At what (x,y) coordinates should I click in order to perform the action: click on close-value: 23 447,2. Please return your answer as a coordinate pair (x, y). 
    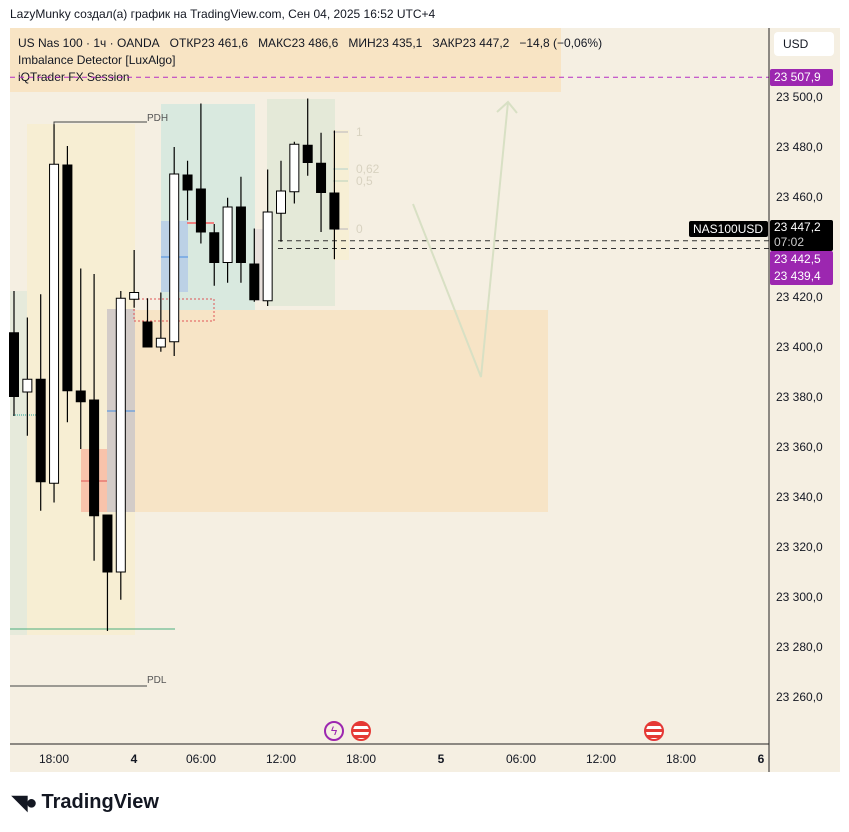
    Looking at the image, I should click on (486, 43).